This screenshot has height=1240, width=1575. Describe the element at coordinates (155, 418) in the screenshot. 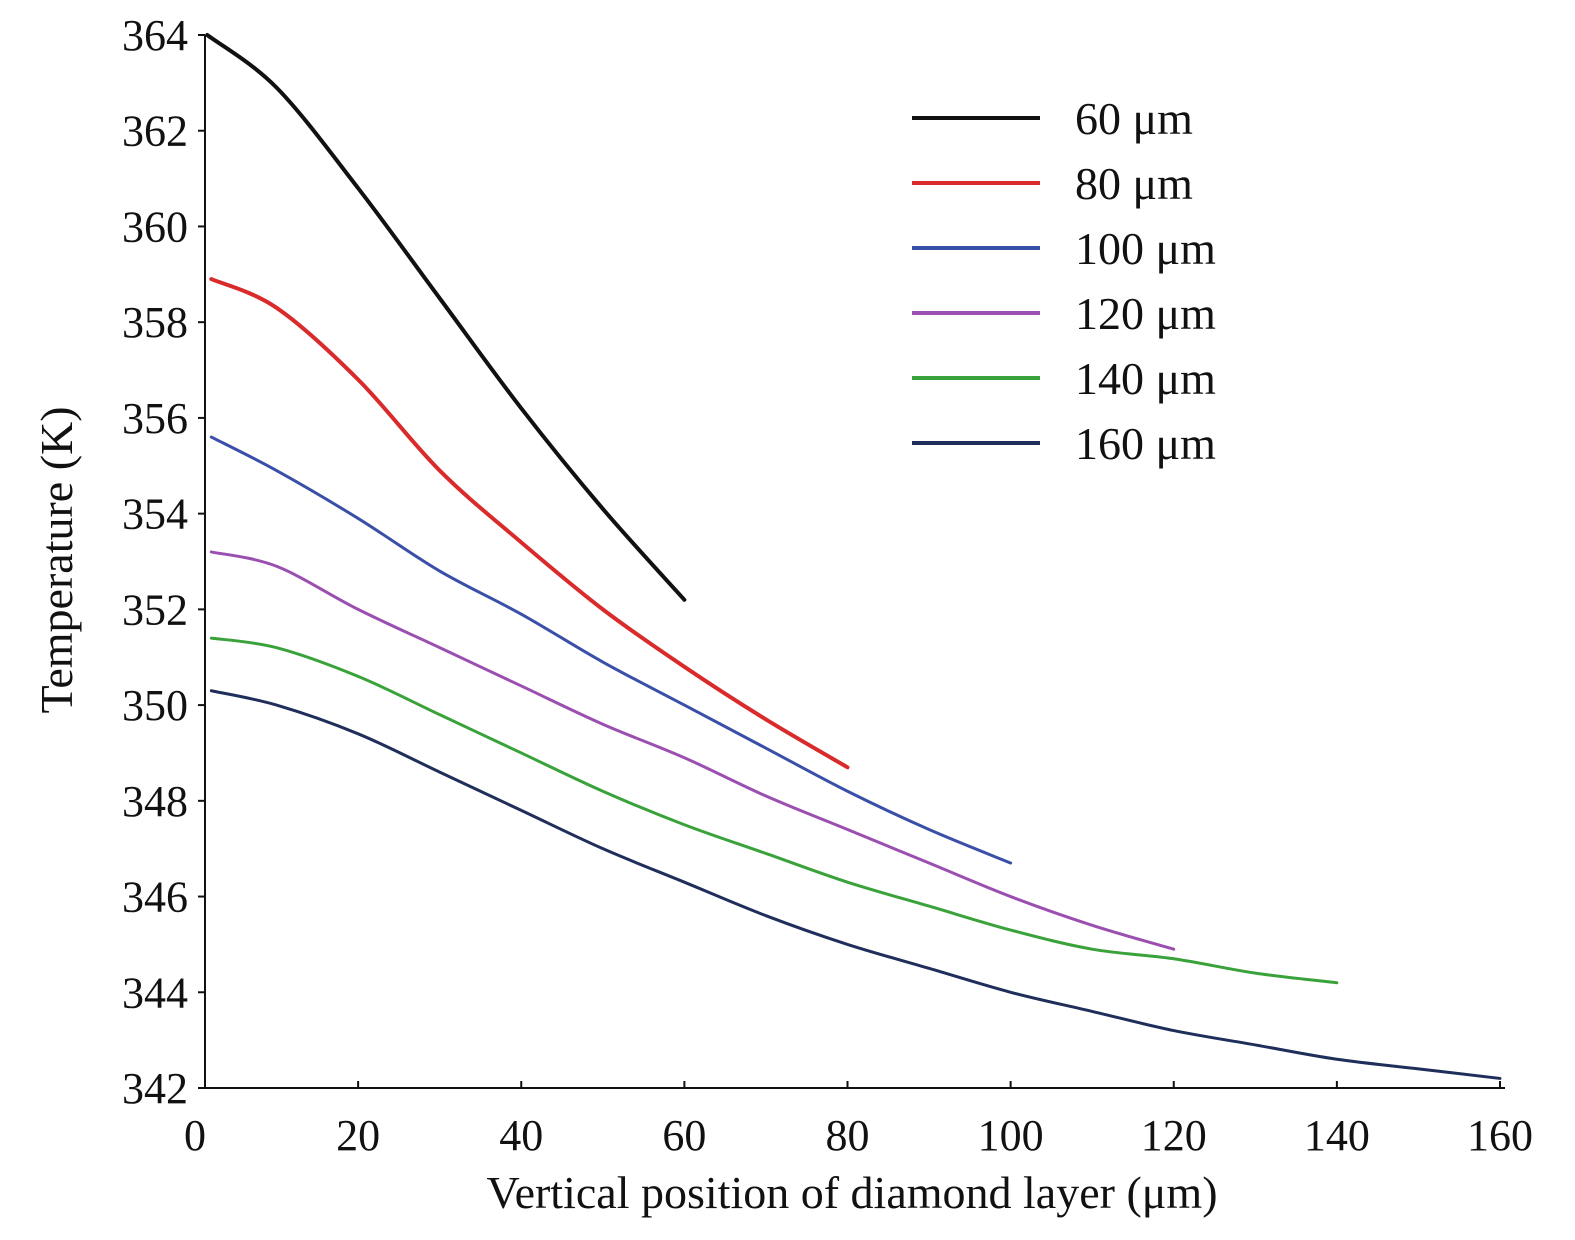

I see `y-tick-label: 356` at that location.